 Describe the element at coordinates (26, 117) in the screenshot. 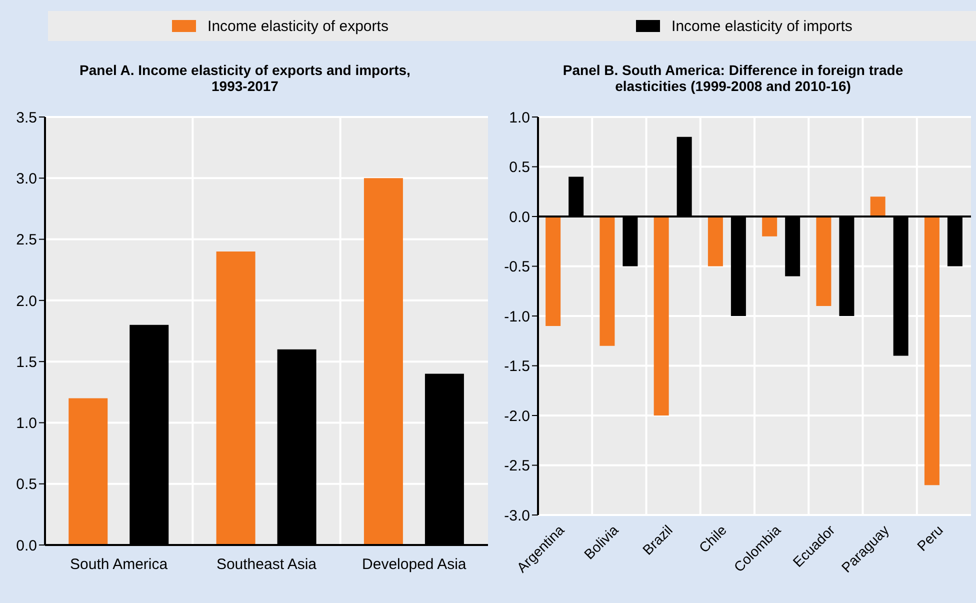

I see `y-tick-label: 3.5` at that location.